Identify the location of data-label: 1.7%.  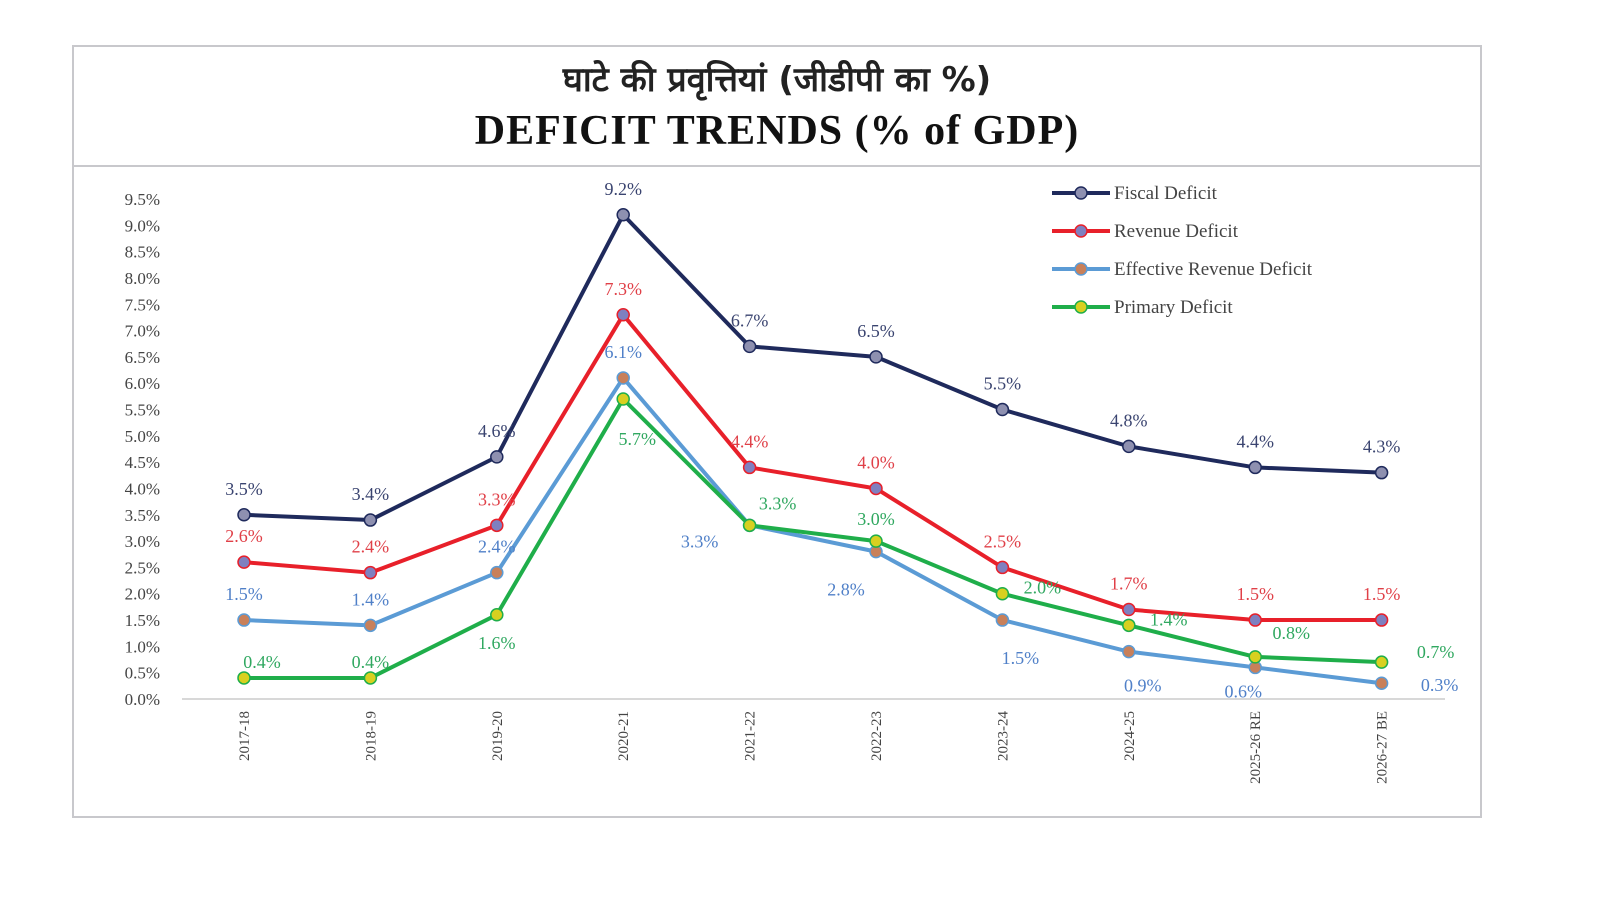
(1129, 584).